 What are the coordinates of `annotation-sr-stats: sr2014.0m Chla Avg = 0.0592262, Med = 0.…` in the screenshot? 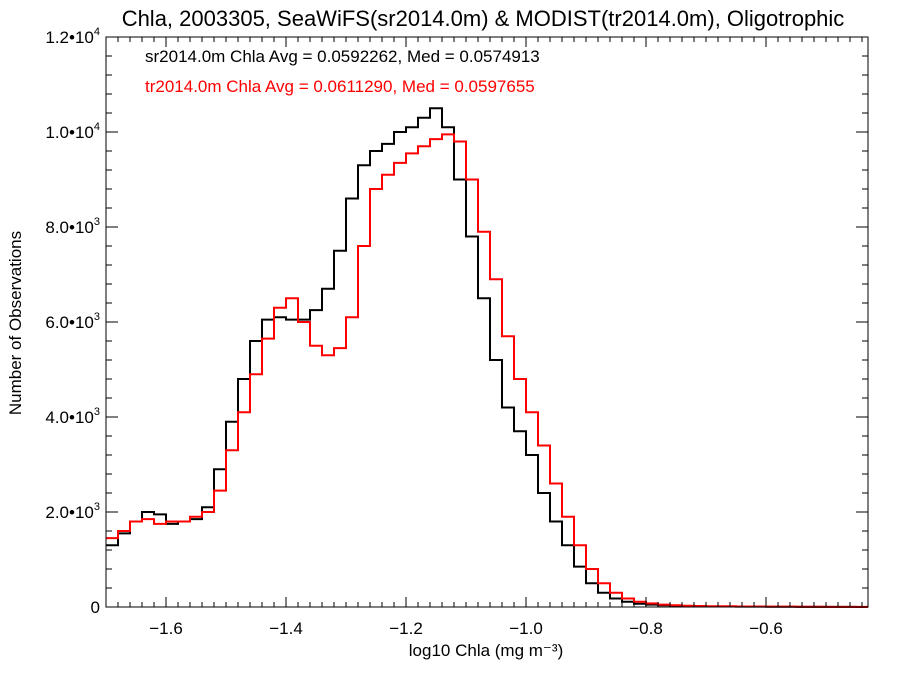 It's located at (342, 56).